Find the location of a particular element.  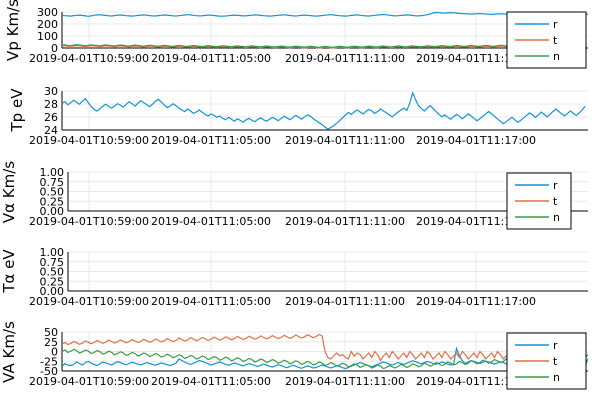

y-axis-label: Tα eV is located at coordinates (9, 271).